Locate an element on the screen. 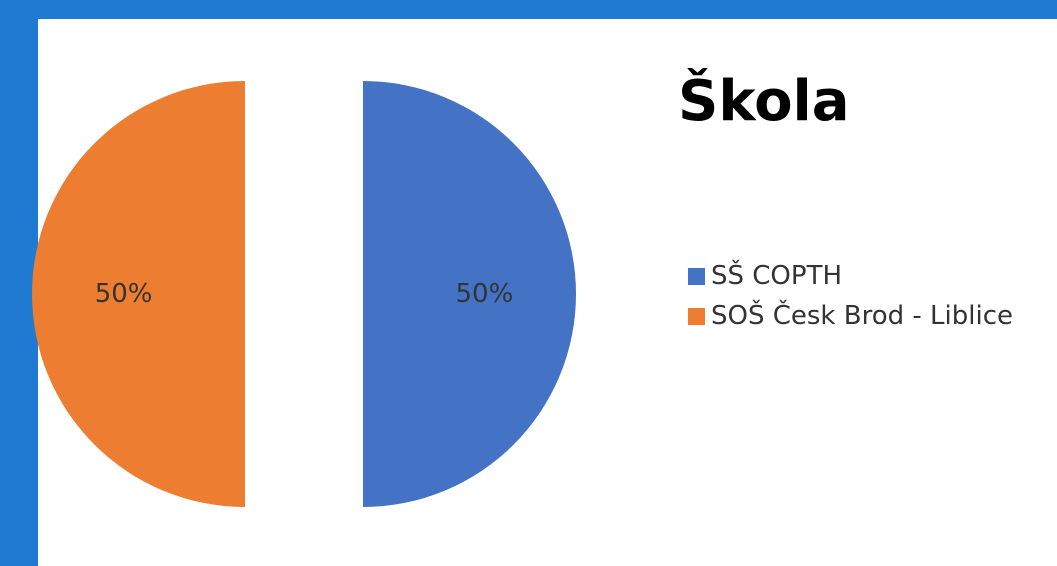 The image size is (1057, 566). legend-swatch-sos-cesk-brod is located at coordinates (696, 316).